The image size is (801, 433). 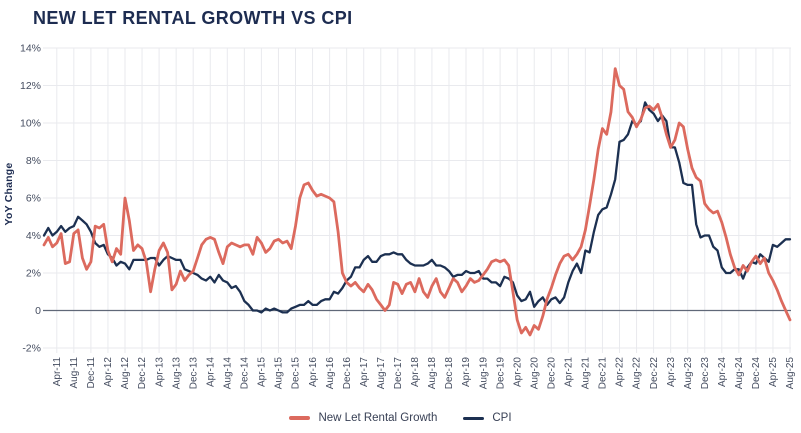 What do you see at coordinates (739, 373) in the screenshot?
I see `x-tick-label: Aug-24` at bounding box center [739, 373].